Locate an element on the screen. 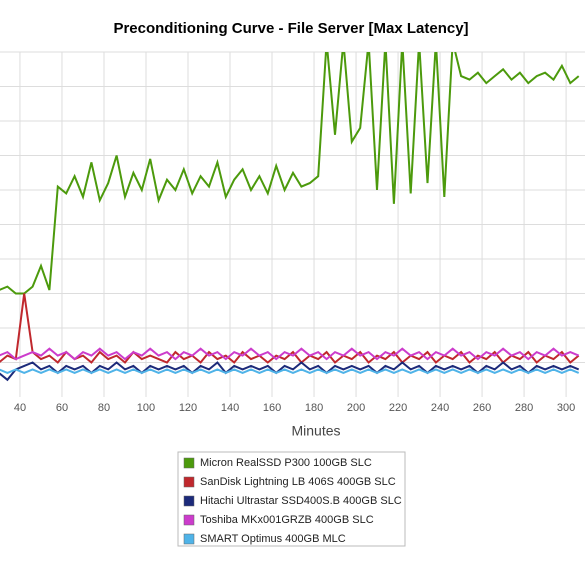  legend-label: Toshiba MKx001GRZB 400GB SLC is located at coordinates (287, 520).